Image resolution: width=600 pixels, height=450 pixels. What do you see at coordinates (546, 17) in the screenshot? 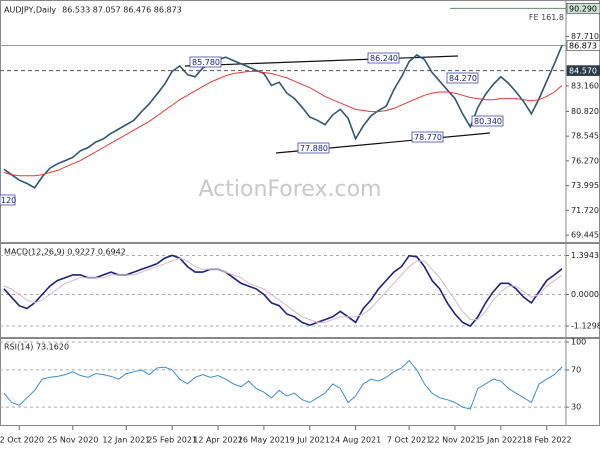
I see `level-note: FE 161.8` at bounding box center [546, 17].